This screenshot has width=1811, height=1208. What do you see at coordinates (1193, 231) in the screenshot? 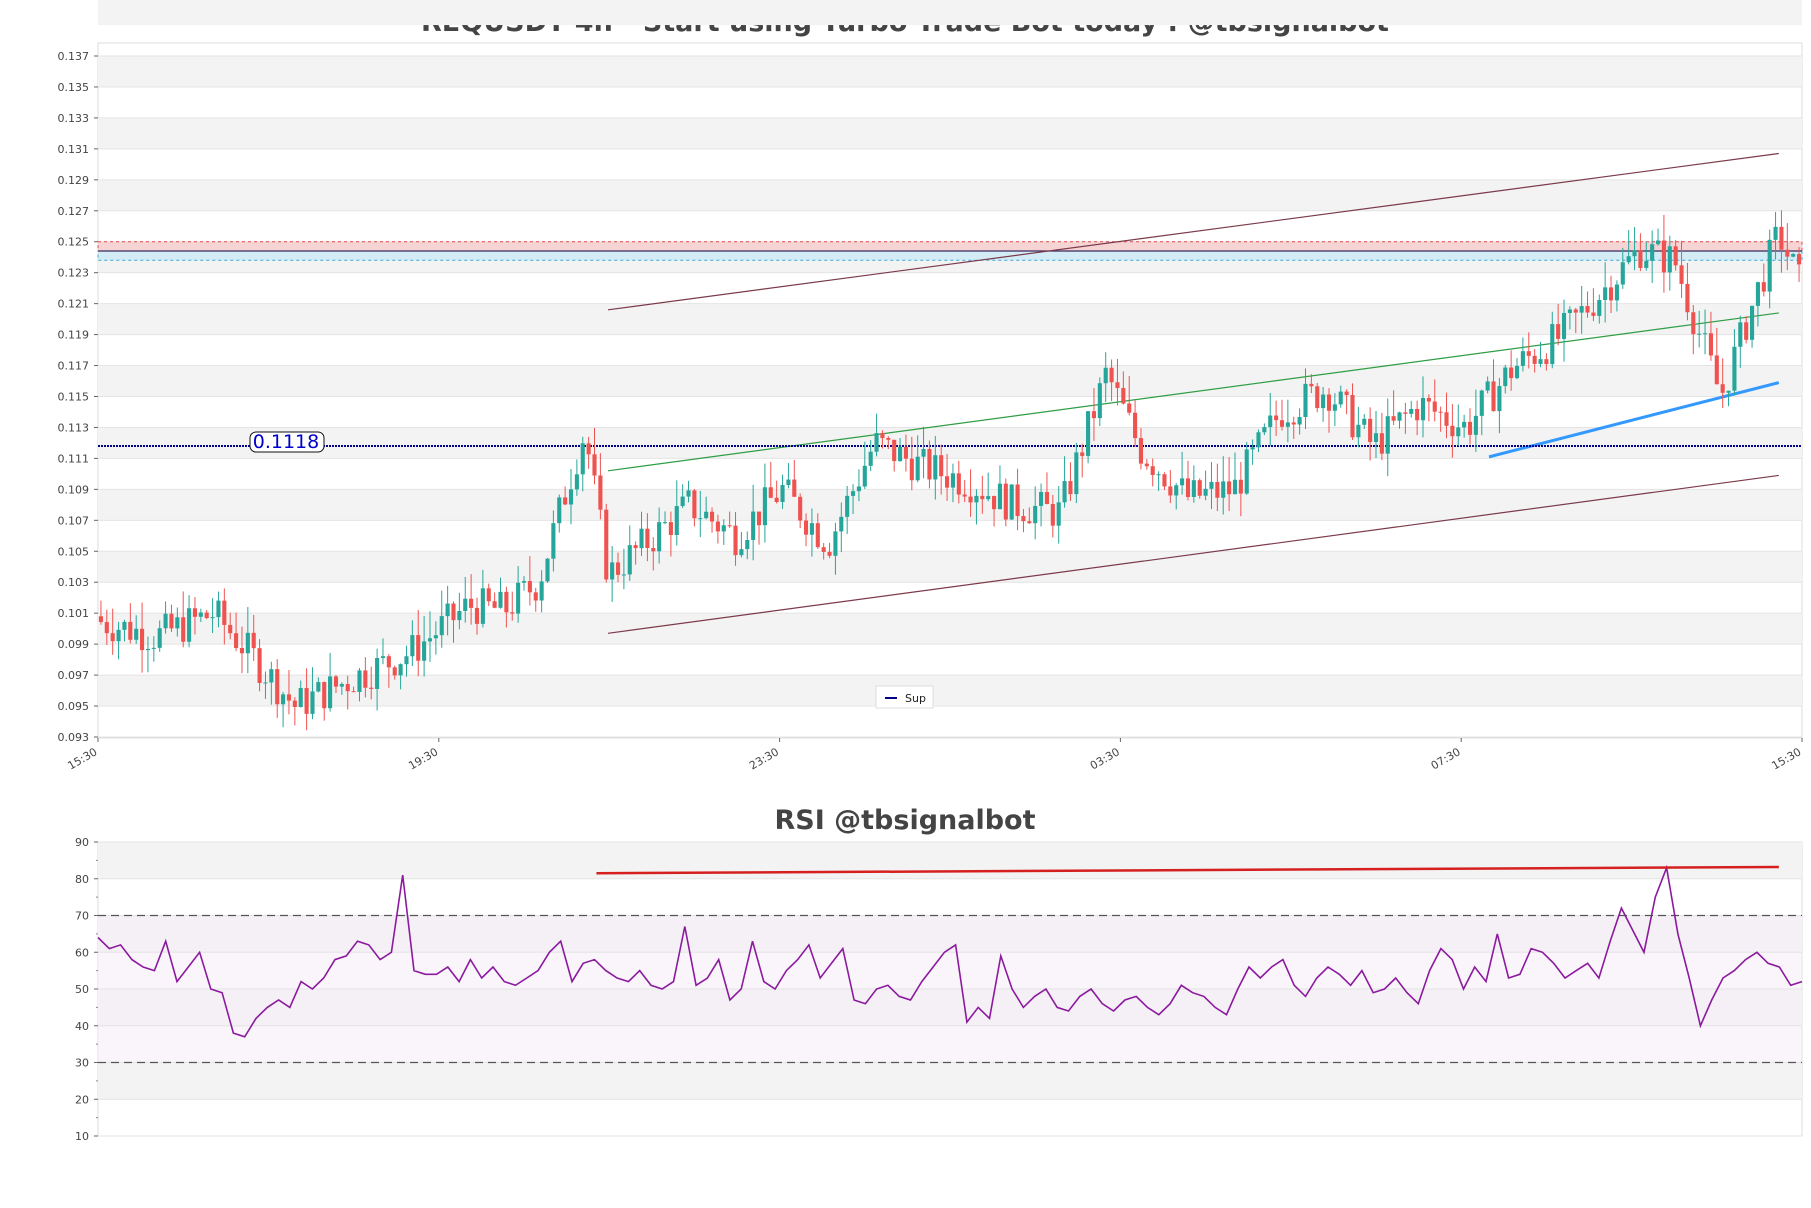
I see `channel-upper-line` at bounding box center [1193, 231].